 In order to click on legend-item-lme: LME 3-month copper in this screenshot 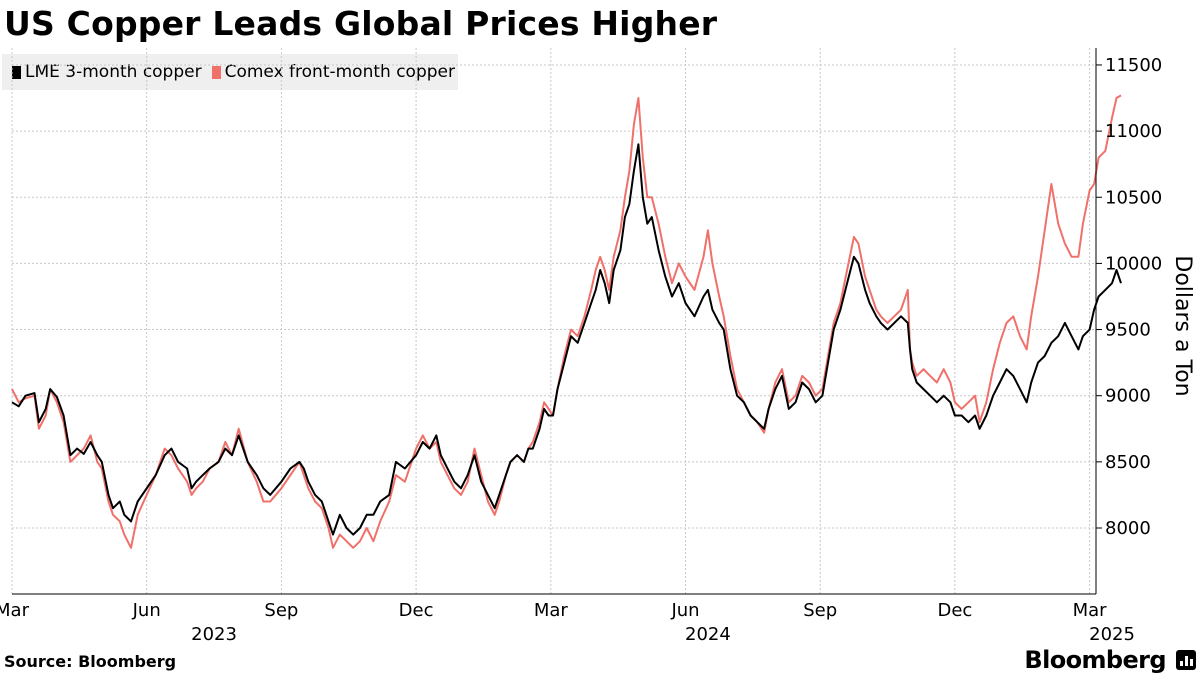, I will do `click(107, 72)`.